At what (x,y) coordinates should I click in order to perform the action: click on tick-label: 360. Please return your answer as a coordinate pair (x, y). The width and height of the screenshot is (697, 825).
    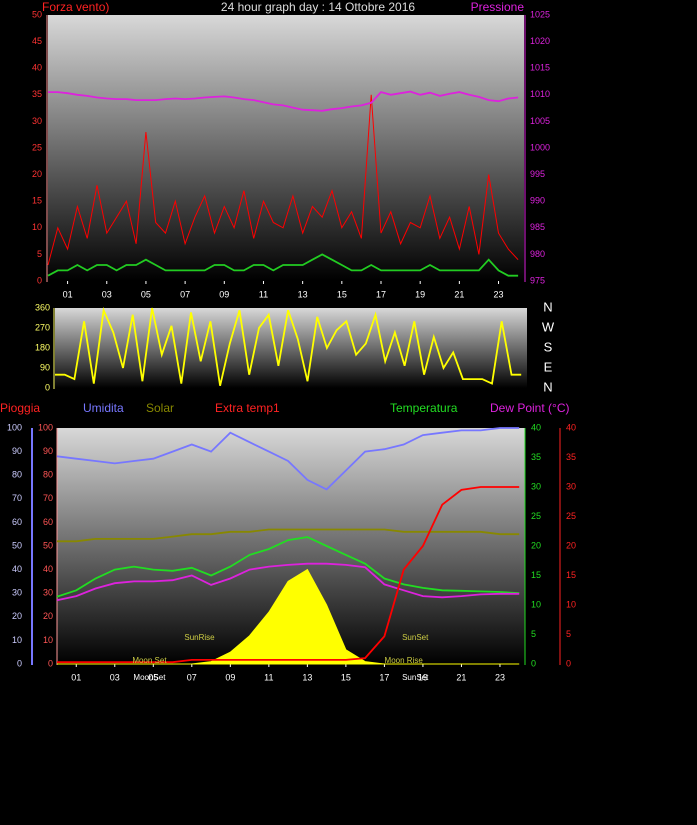
    Looking at the image, I should click on (42, 307).